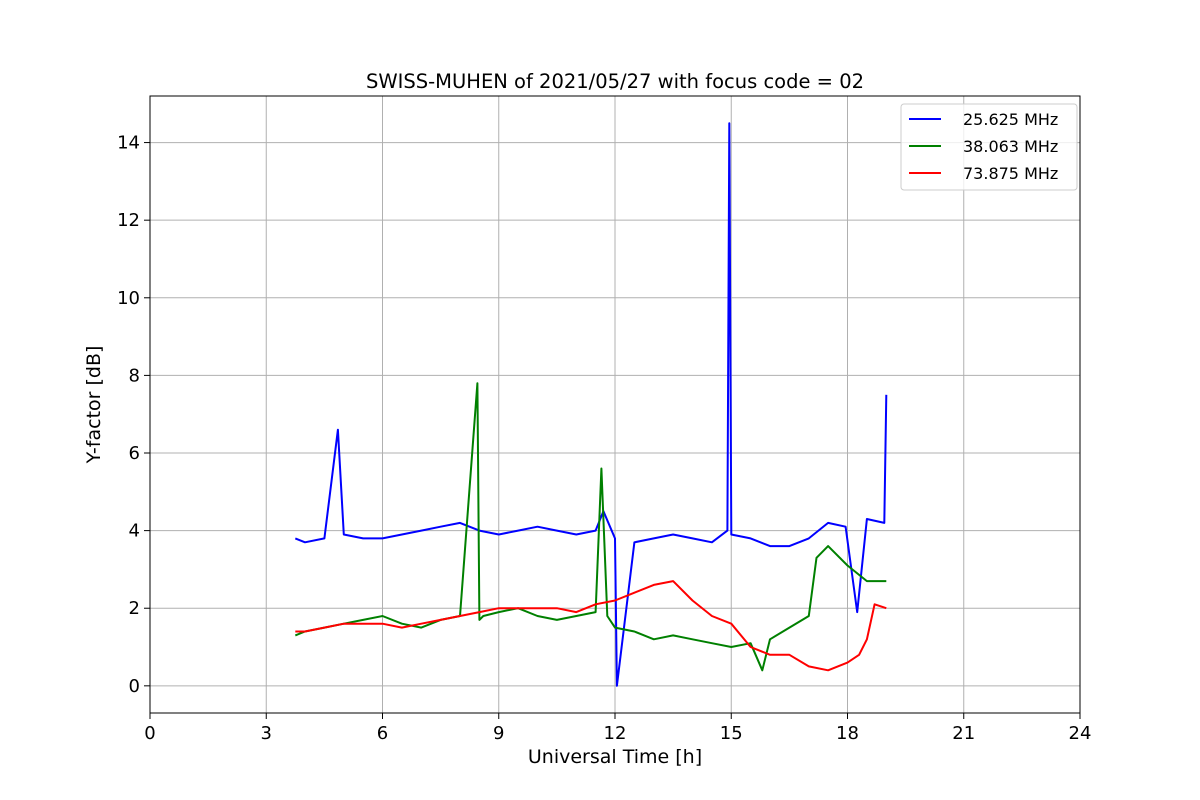  Describe the element at coordinates (1010, 119) in the screenshot. I see `legend-label: 25.625 MHz` at that location.